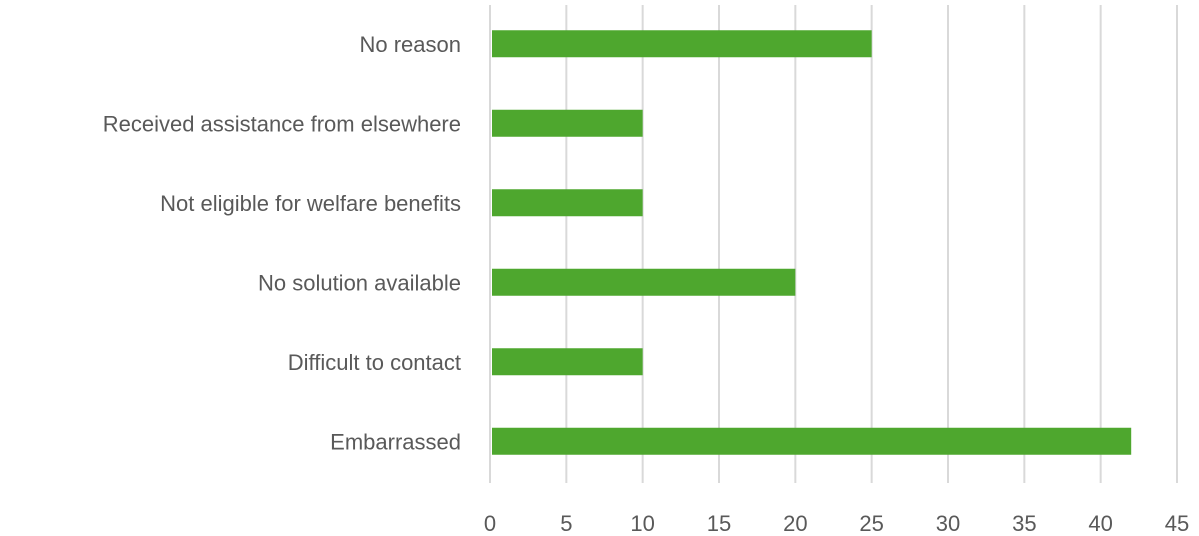  I want to click on x-tick-label: 5, so click(566, 523).